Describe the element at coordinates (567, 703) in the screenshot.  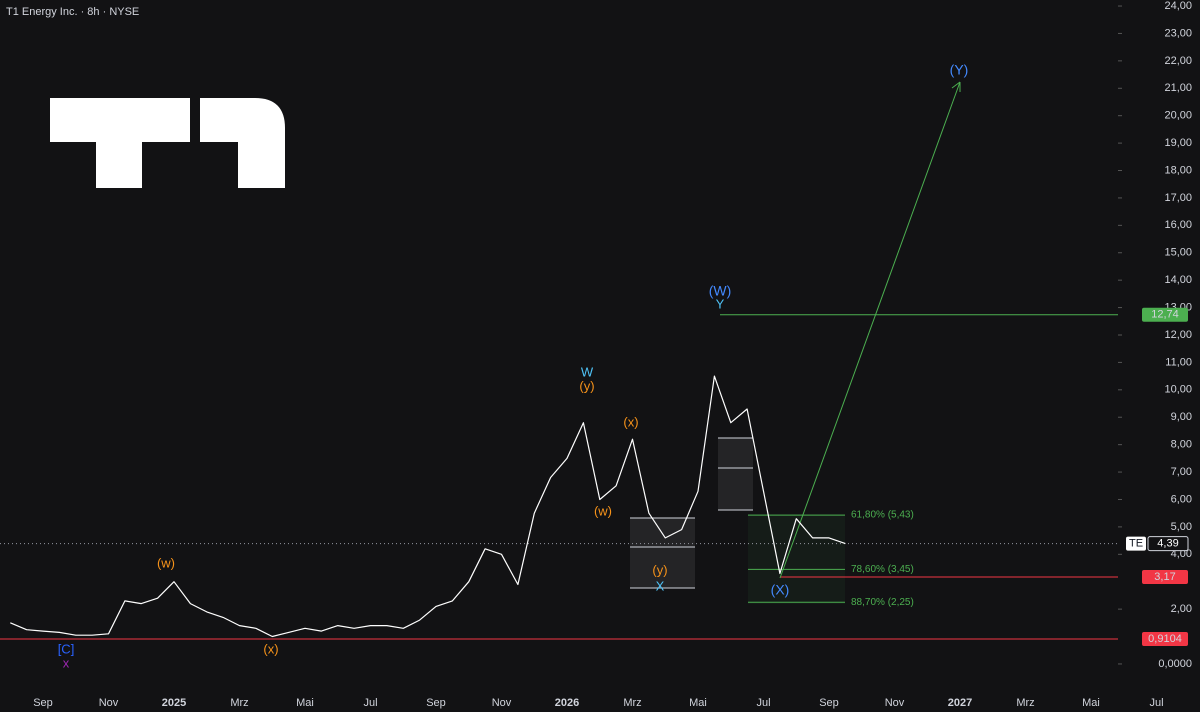
I see `x-tick-label: 2026` at that location.